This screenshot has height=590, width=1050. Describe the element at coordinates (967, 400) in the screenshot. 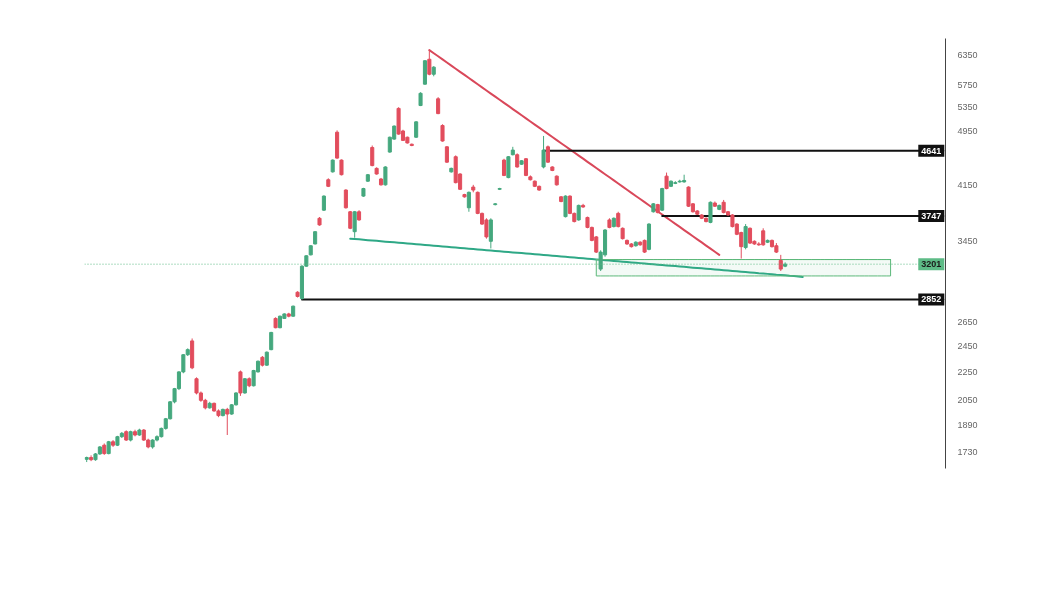

I see `y-tick-label: 2050` at that location.